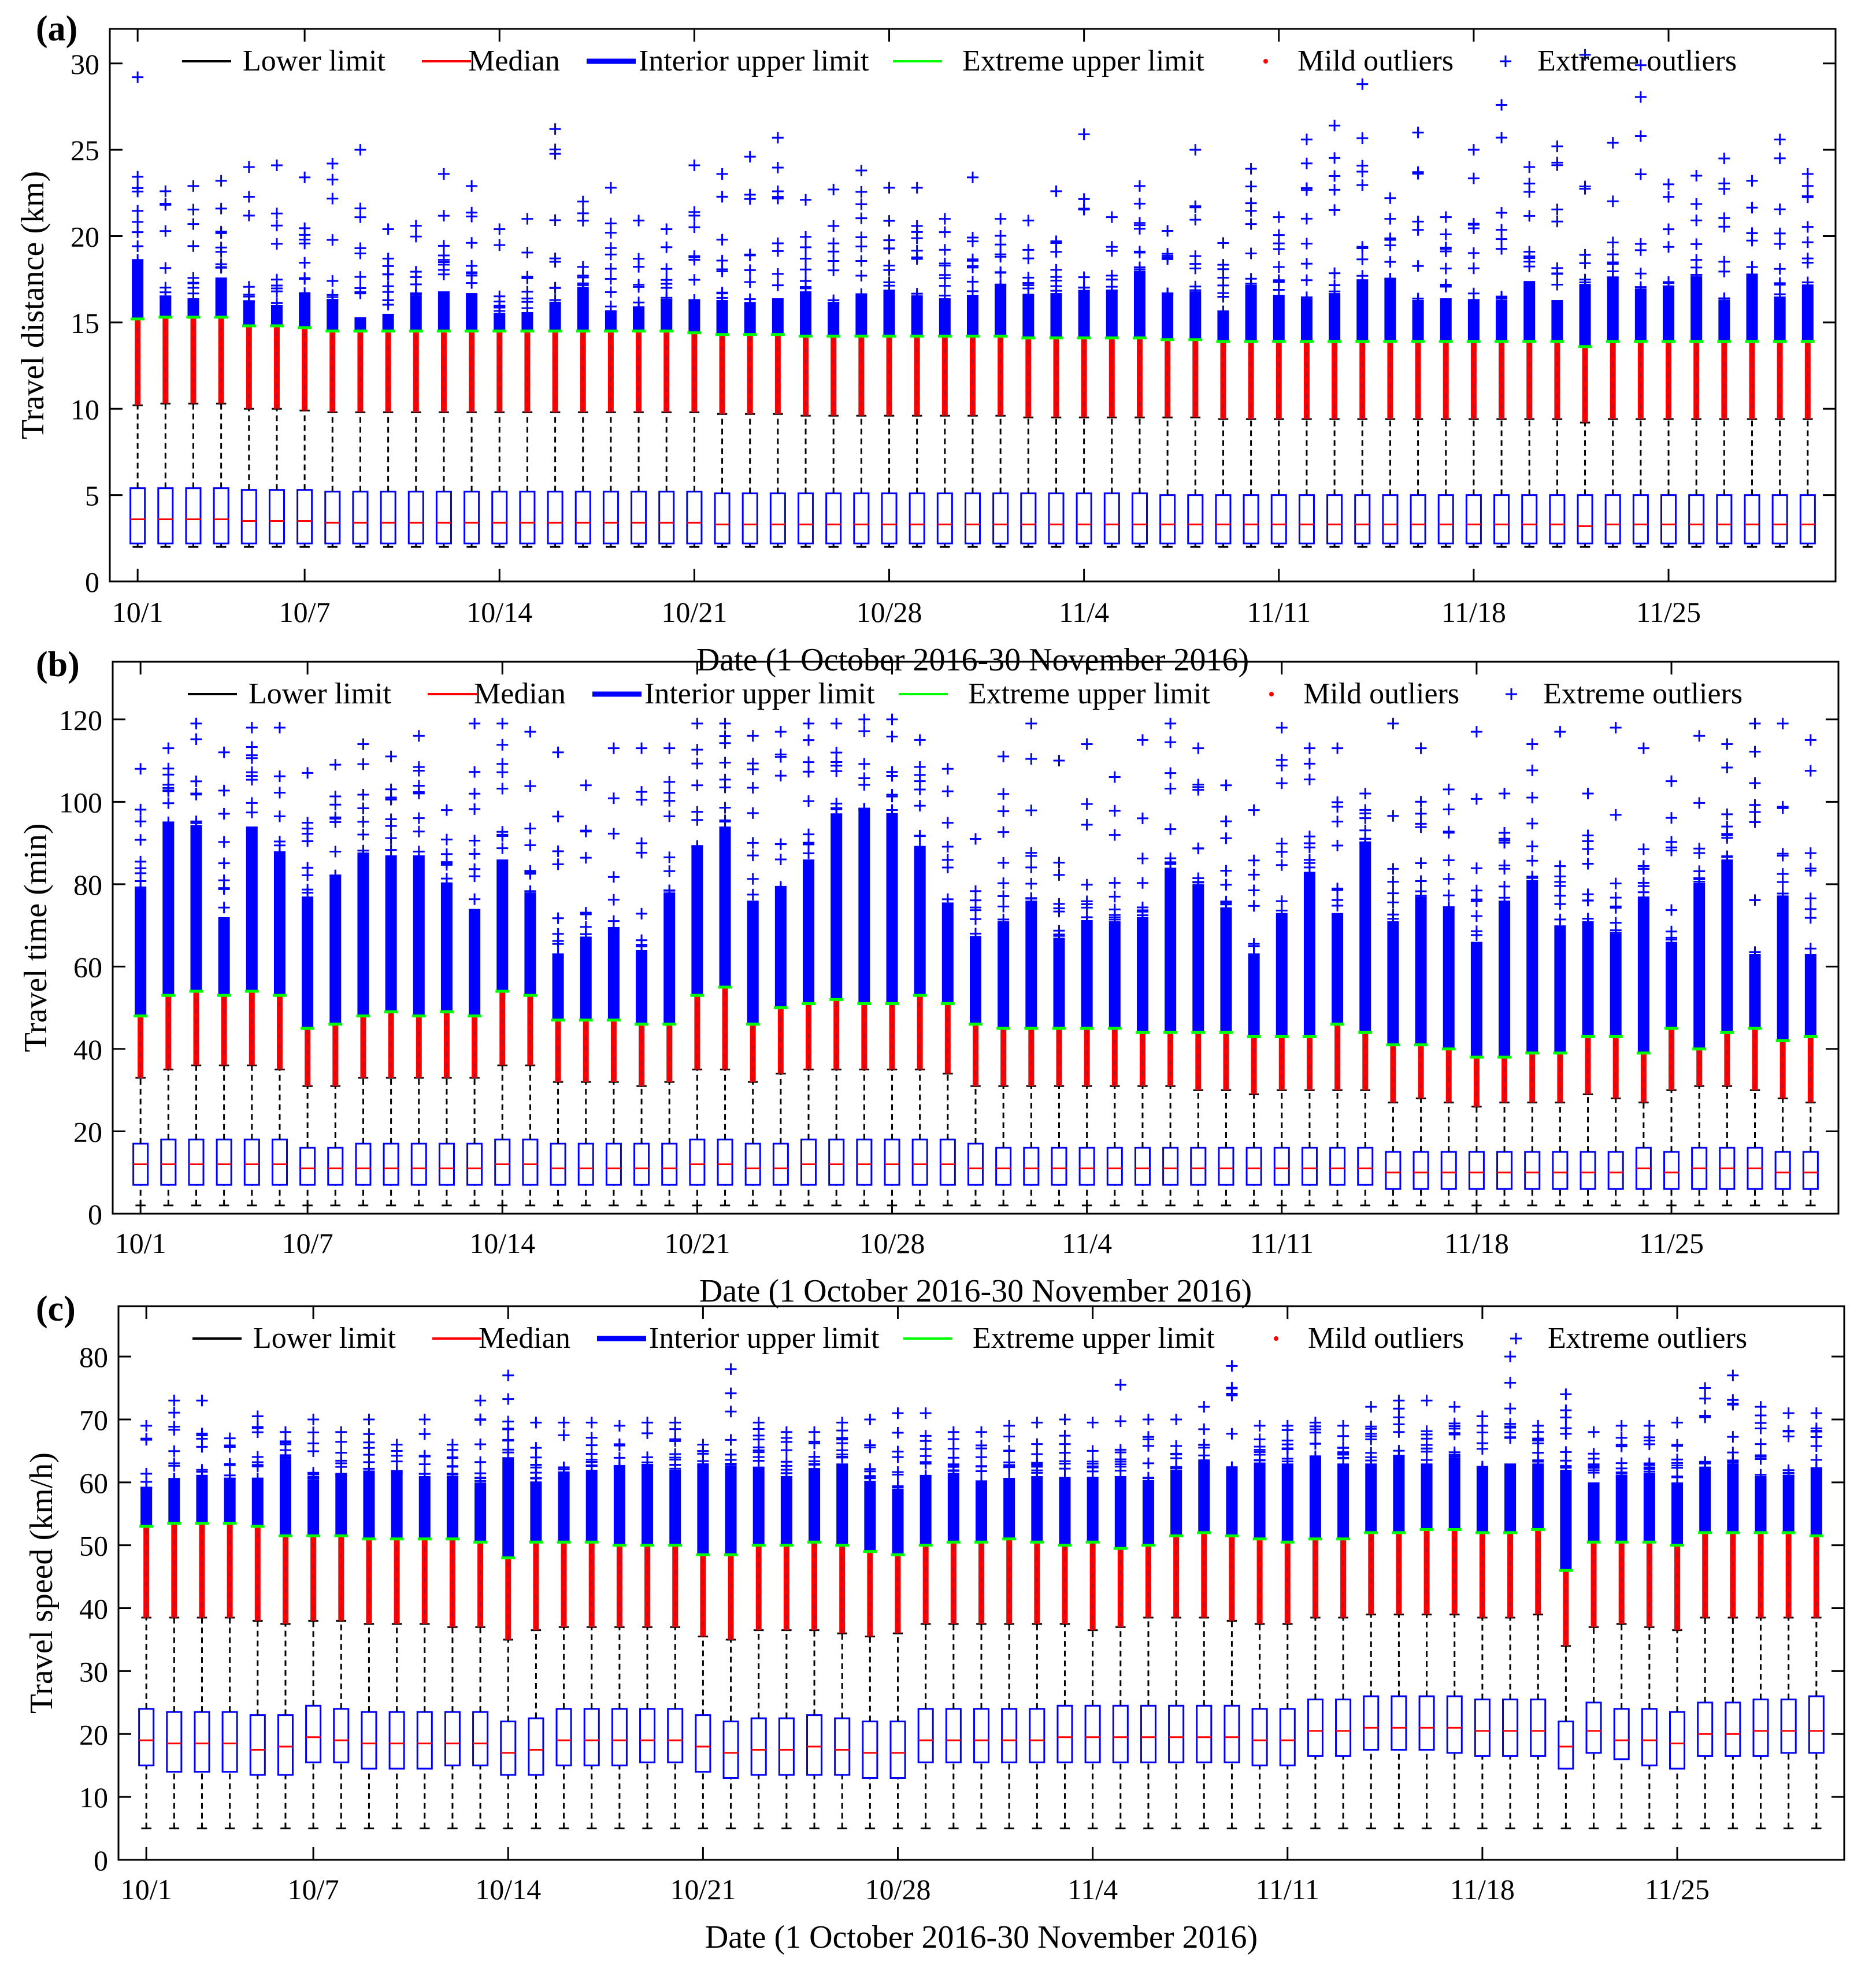  Describe the element at coordinates (93, 1609) in the screenshot. I see `y-tick-label: 40` at that location.